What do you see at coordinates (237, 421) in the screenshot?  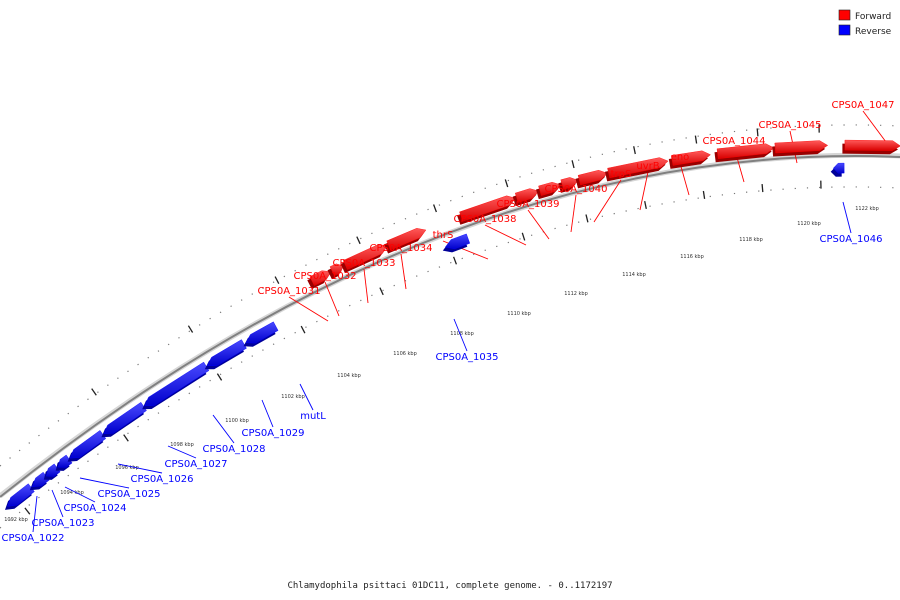 I see `axis-tick-label: 1100 kbp` at bounding box center [237, 421].